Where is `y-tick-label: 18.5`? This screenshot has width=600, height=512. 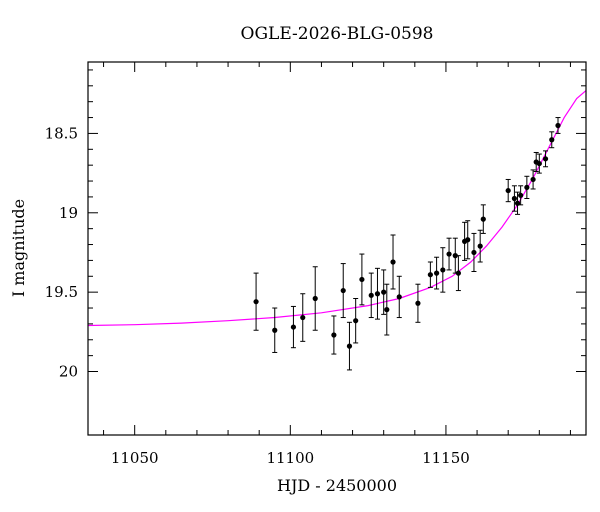 y-tick-label: 18.5 is located at coordinates (61, 133).